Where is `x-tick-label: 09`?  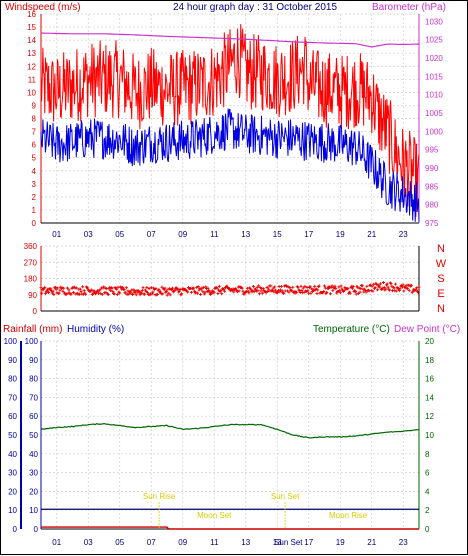
x-tick-label: 09 is located at coordinates (182, 234).